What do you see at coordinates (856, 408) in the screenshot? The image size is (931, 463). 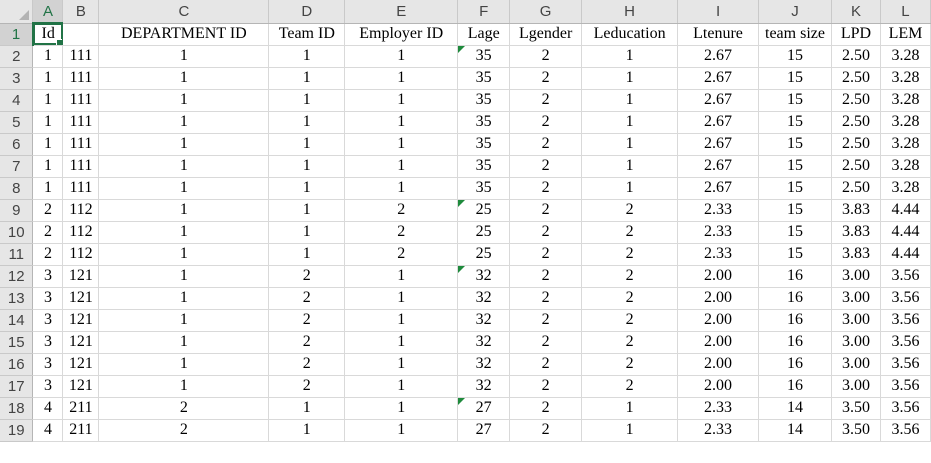 I see `cell-k18: 3.50` at bounding box center [856, 408].